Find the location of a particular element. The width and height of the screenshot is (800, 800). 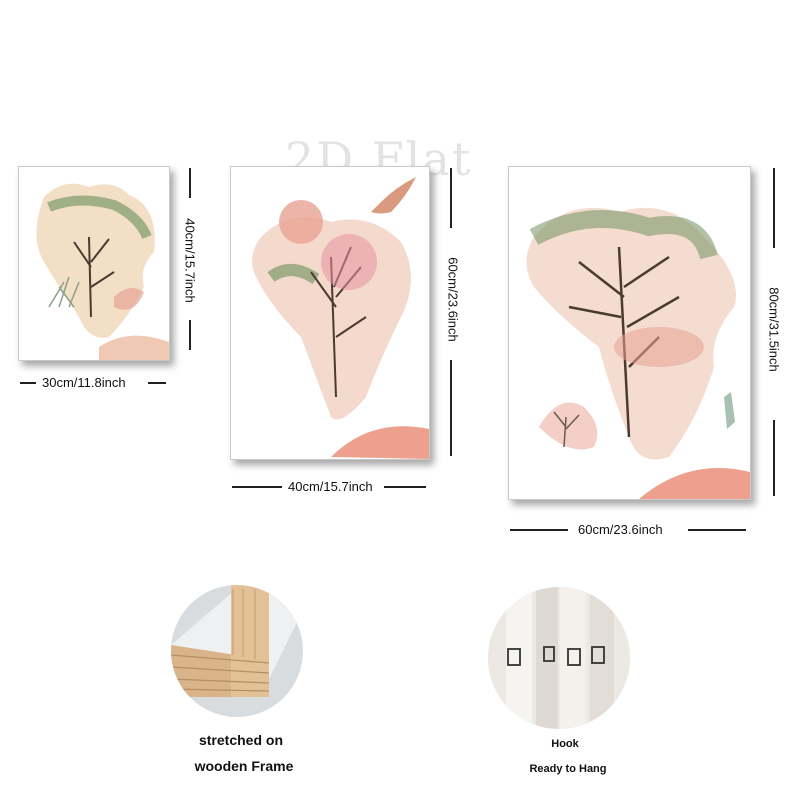

canvas-print-small is located at coordinates (94, 263).